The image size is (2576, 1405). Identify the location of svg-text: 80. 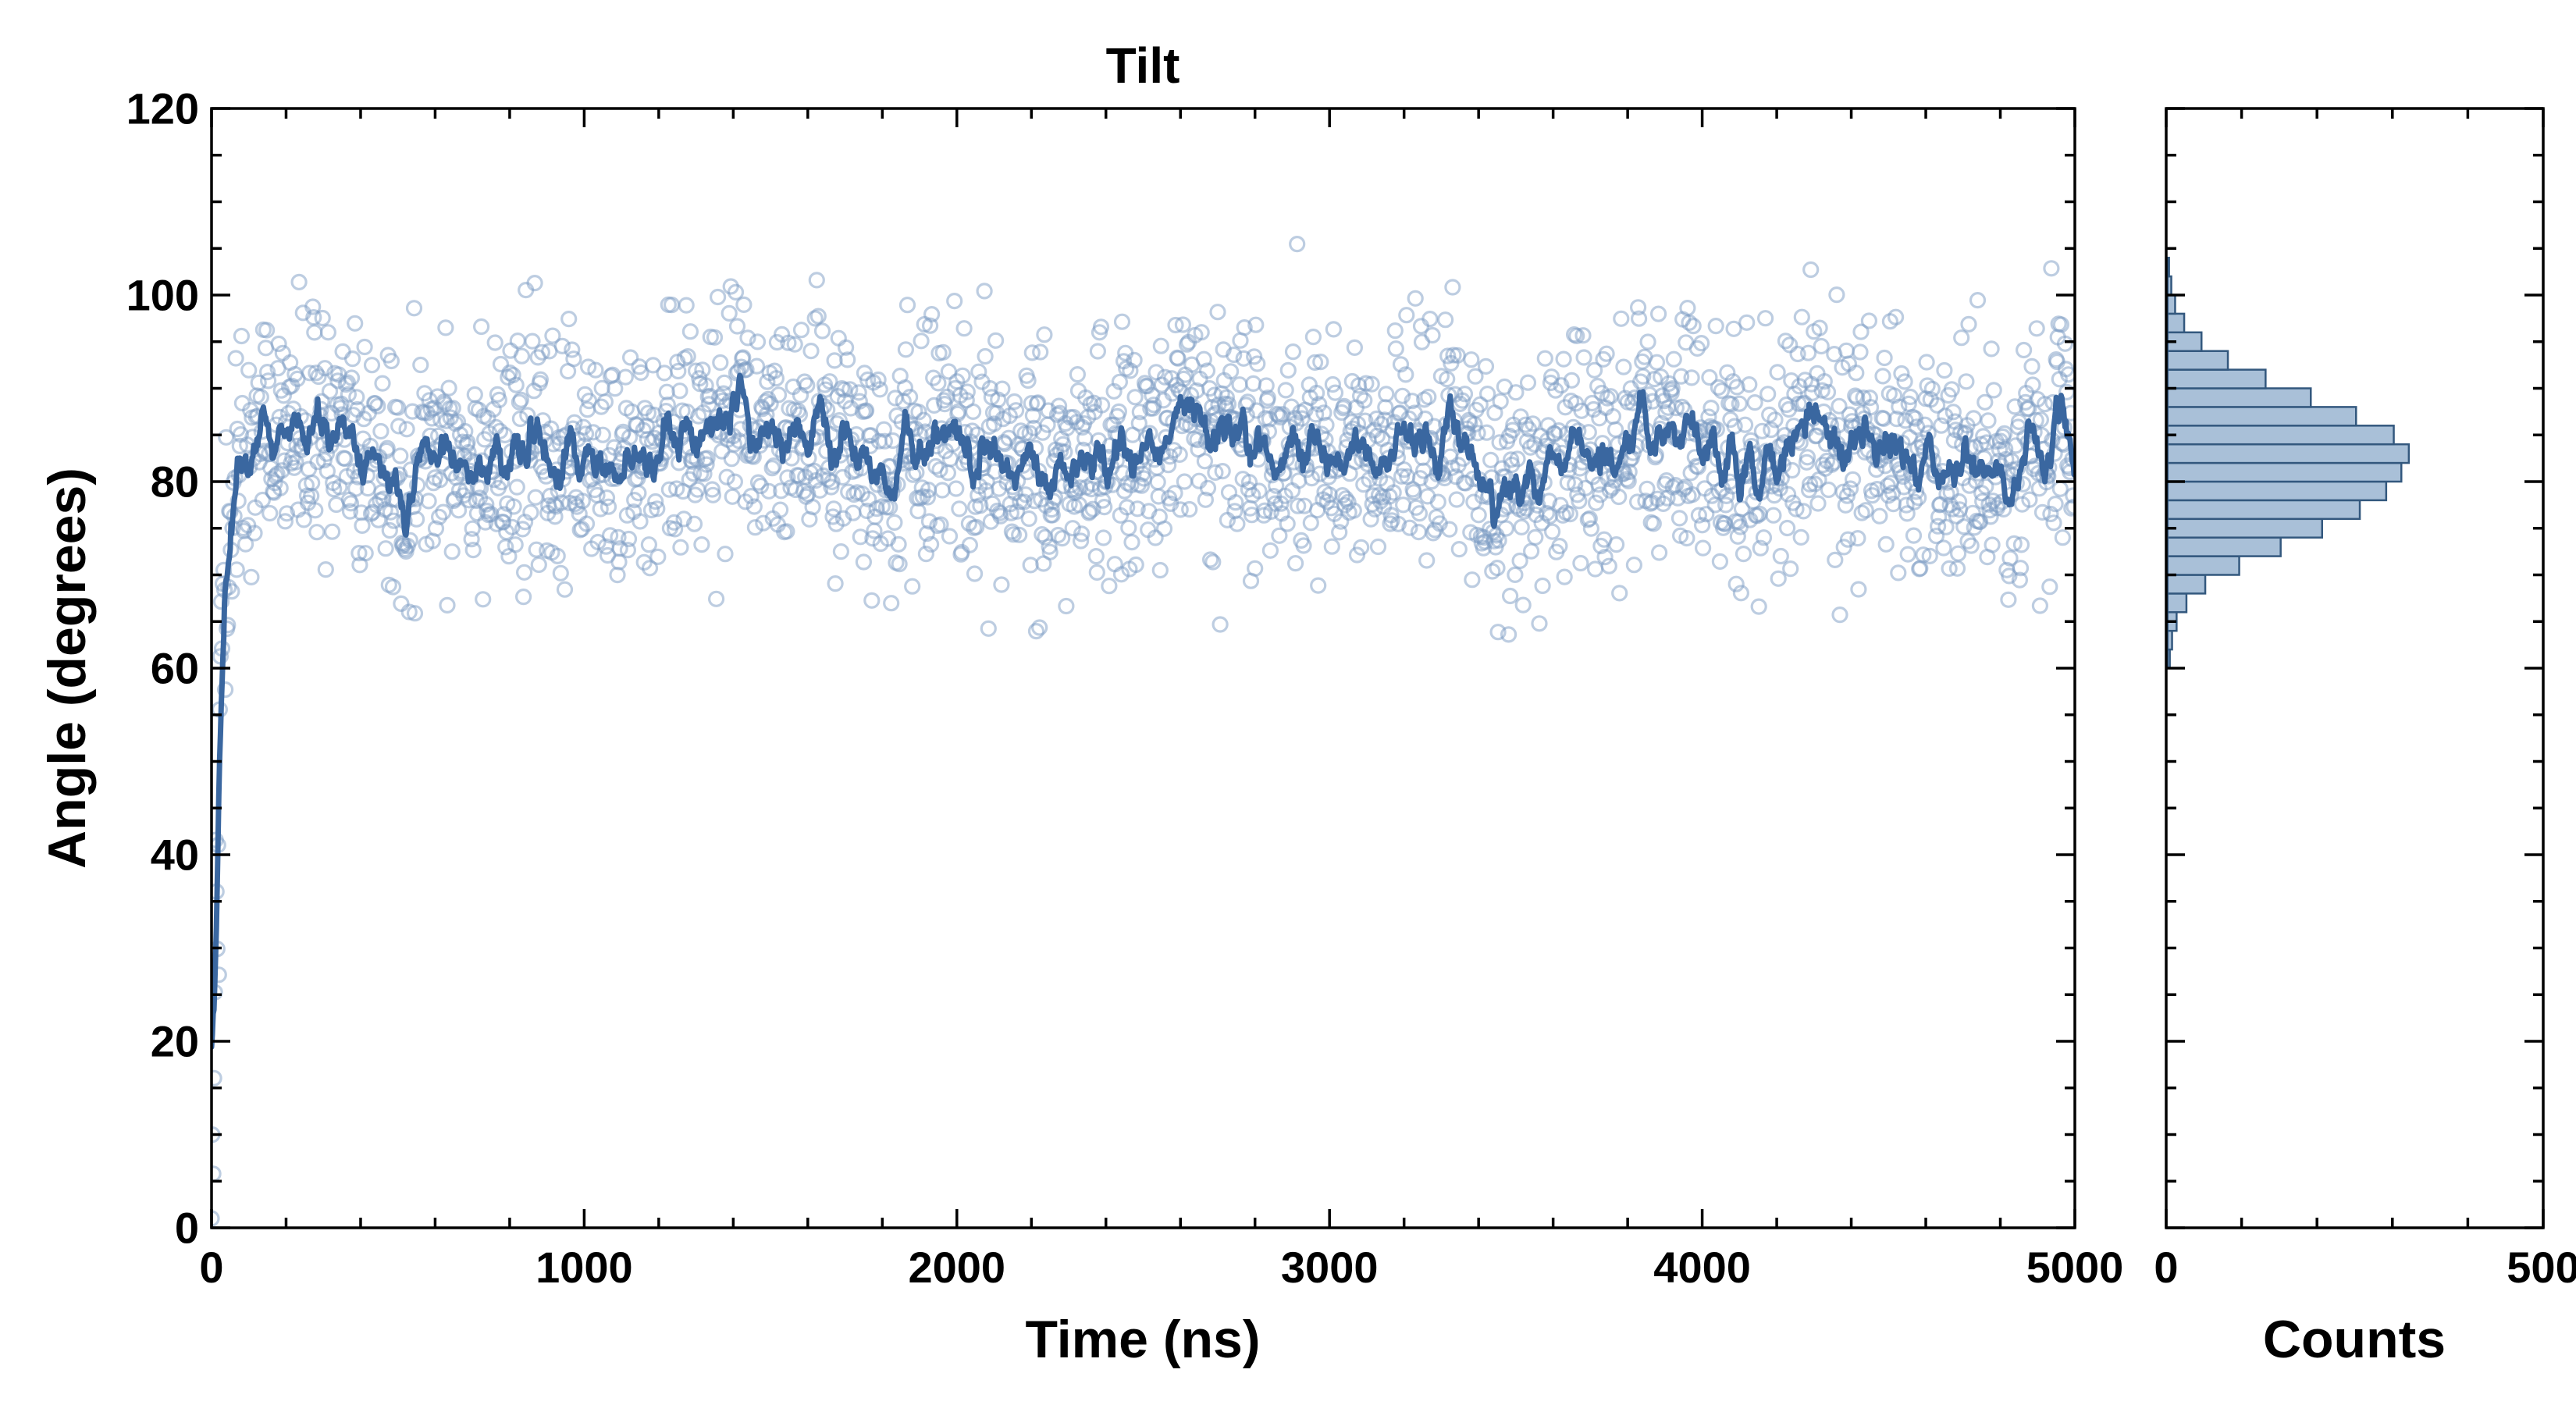
(175, 482).